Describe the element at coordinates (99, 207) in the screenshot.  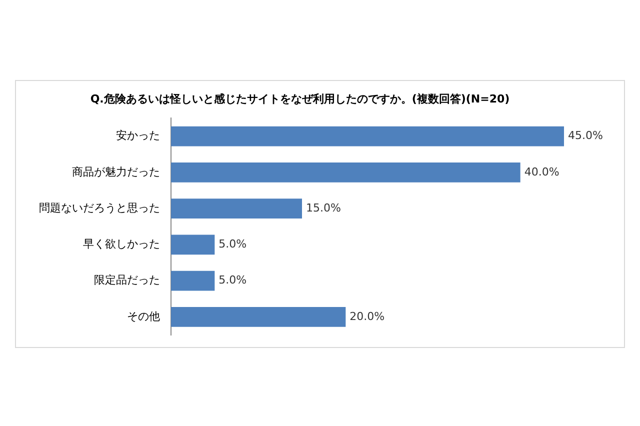
I see `y-tick-label: 問題ないだろうと思った` at that location.